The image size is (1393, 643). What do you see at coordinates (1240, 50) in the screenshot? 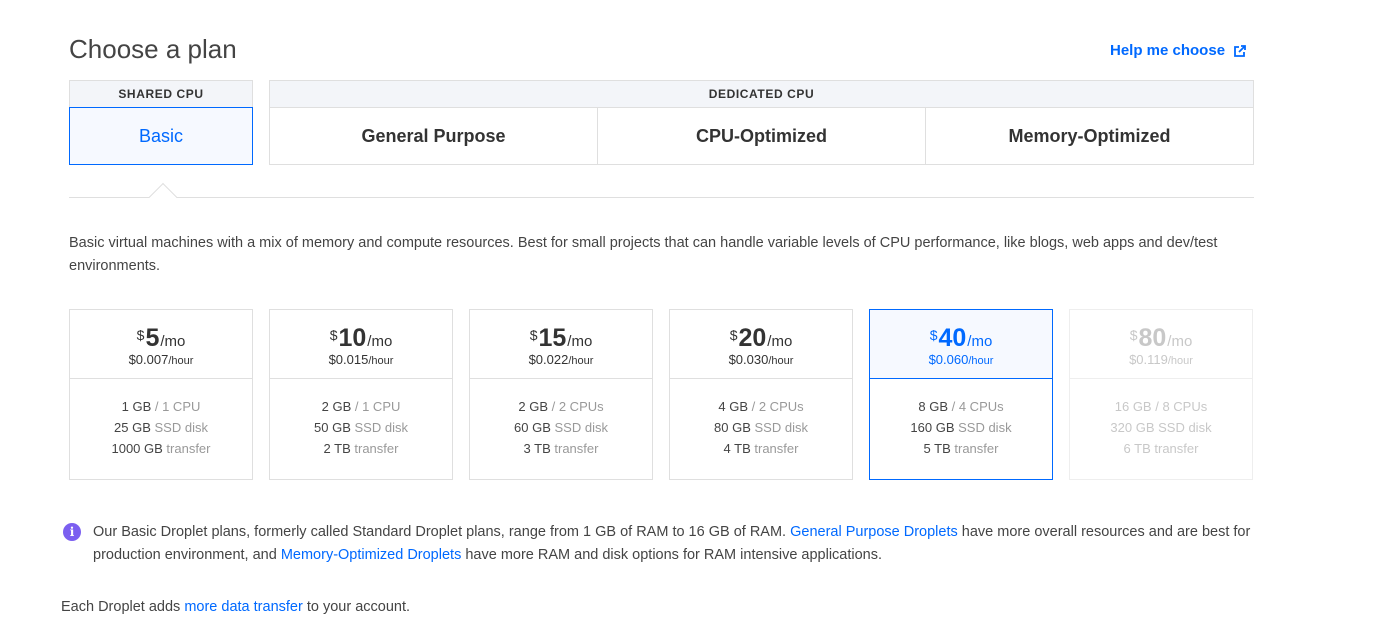
I see `external-link-icon` at bounding box center [1240, 50].